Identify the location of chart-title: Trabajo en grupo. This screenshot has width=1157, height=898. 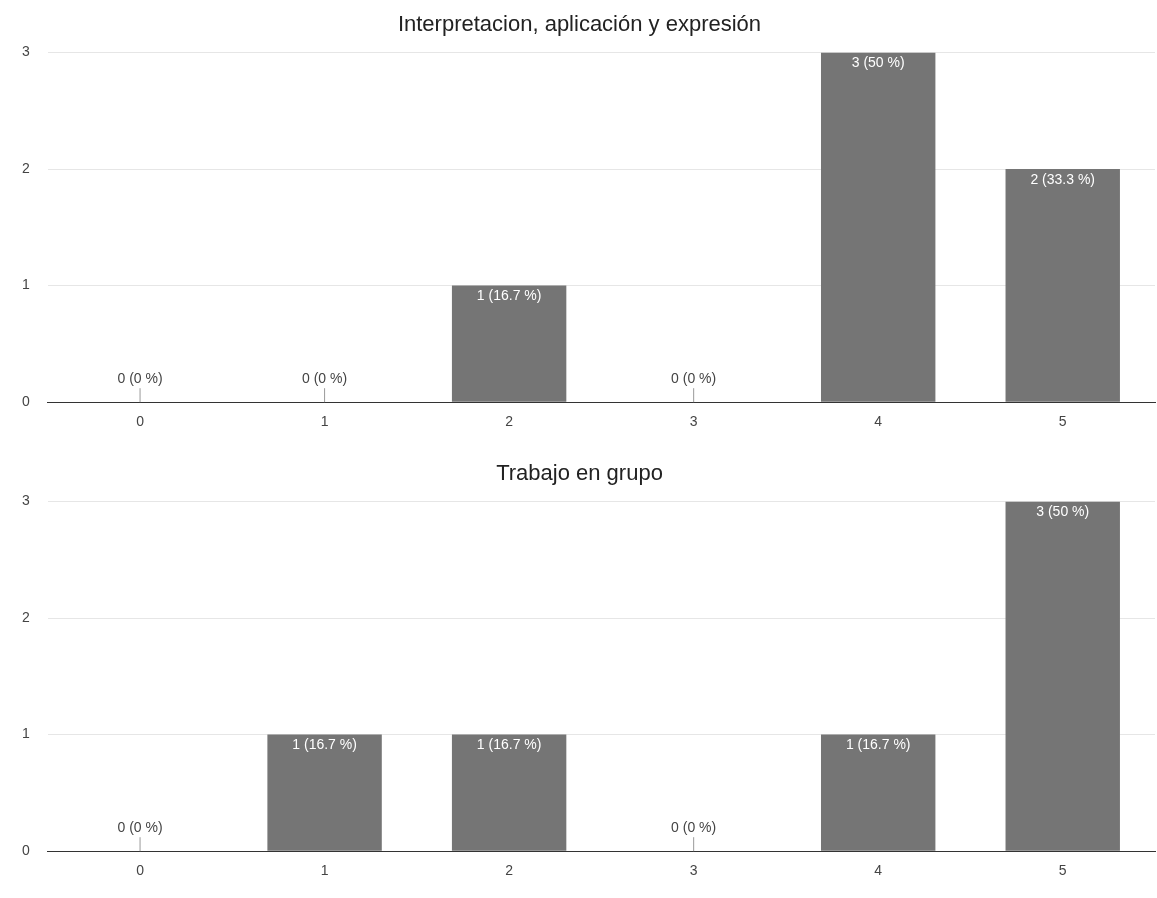
(579, 473).